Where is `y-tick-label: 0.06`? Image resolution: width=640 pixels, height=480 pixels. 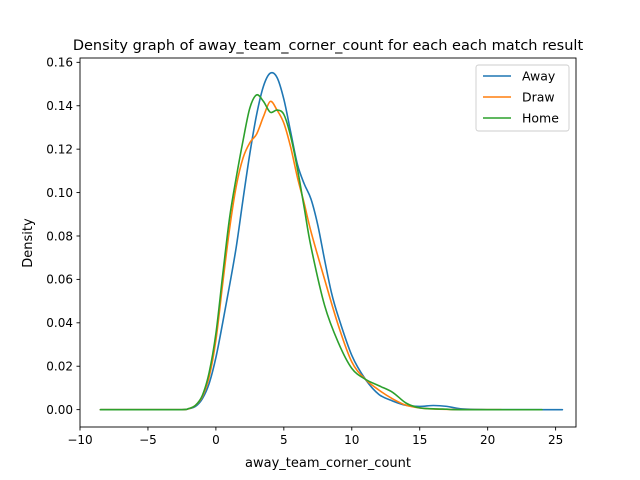
y-tick-label: 0.06 is located at coordinates (59, 280).